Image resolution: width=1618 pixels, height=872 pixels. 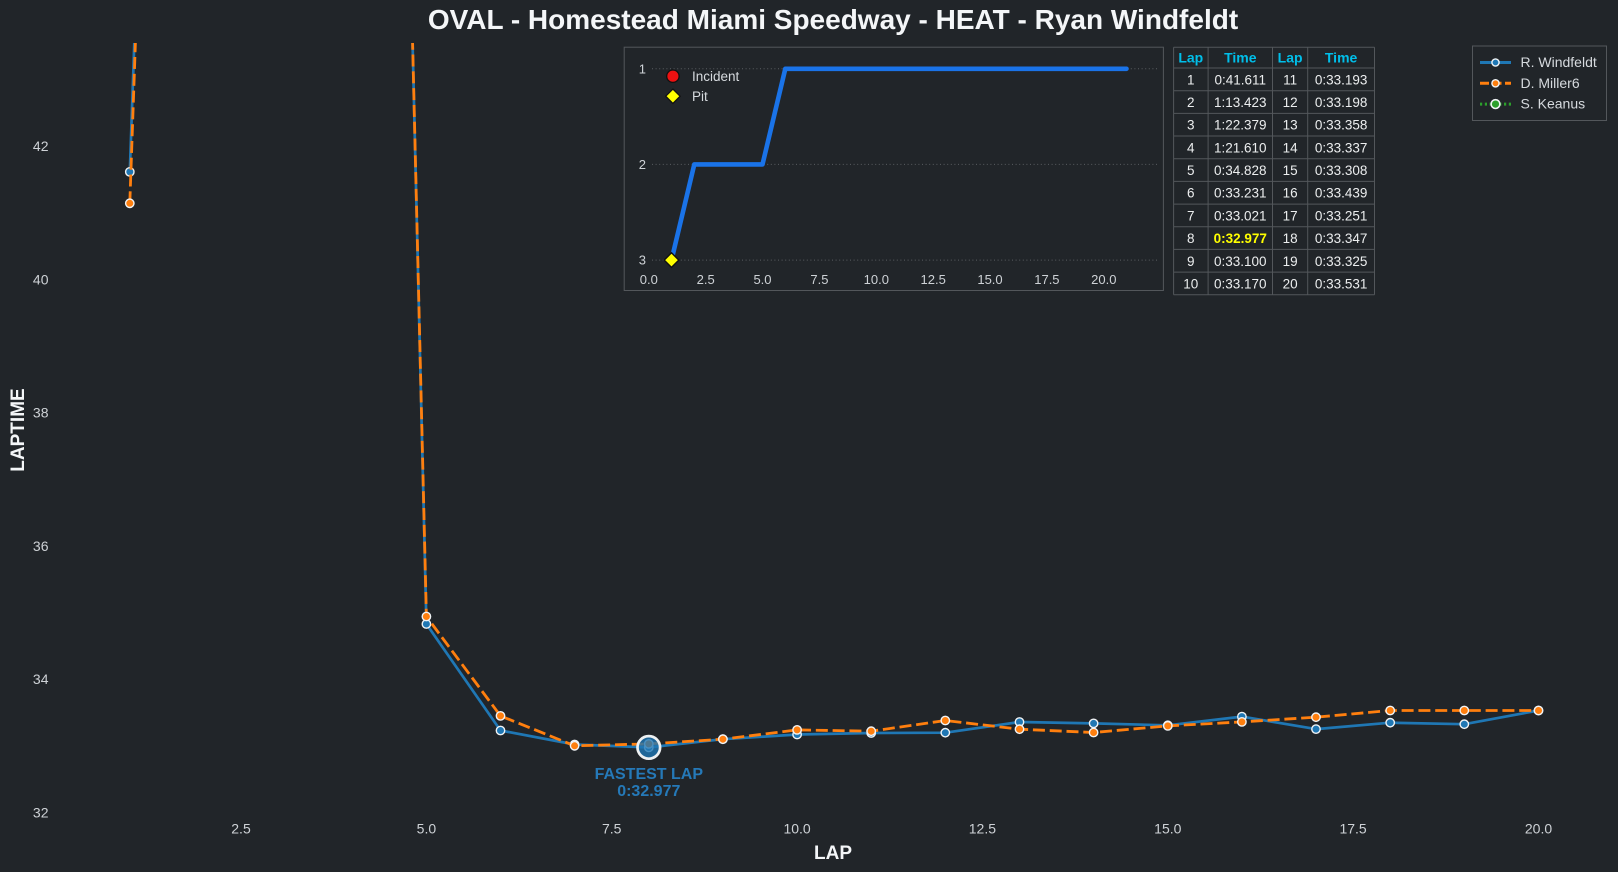 I want to click on svg-text: 6, so click(x=1191, y=193).